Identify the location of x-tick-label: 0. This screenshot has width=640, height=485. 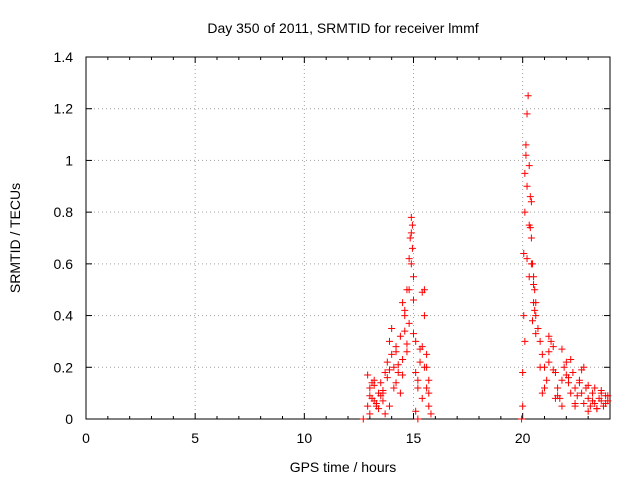
(86, 438).